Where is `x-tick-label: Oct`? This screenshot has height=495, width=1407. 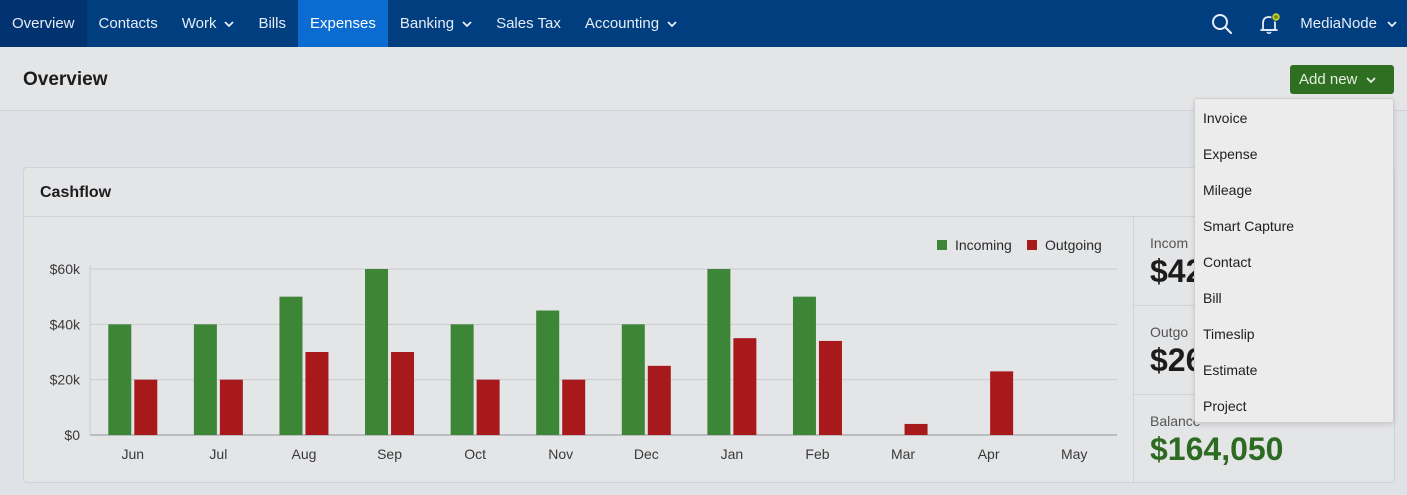
x-tick-label: Oct is located at coordinates (475, 454).